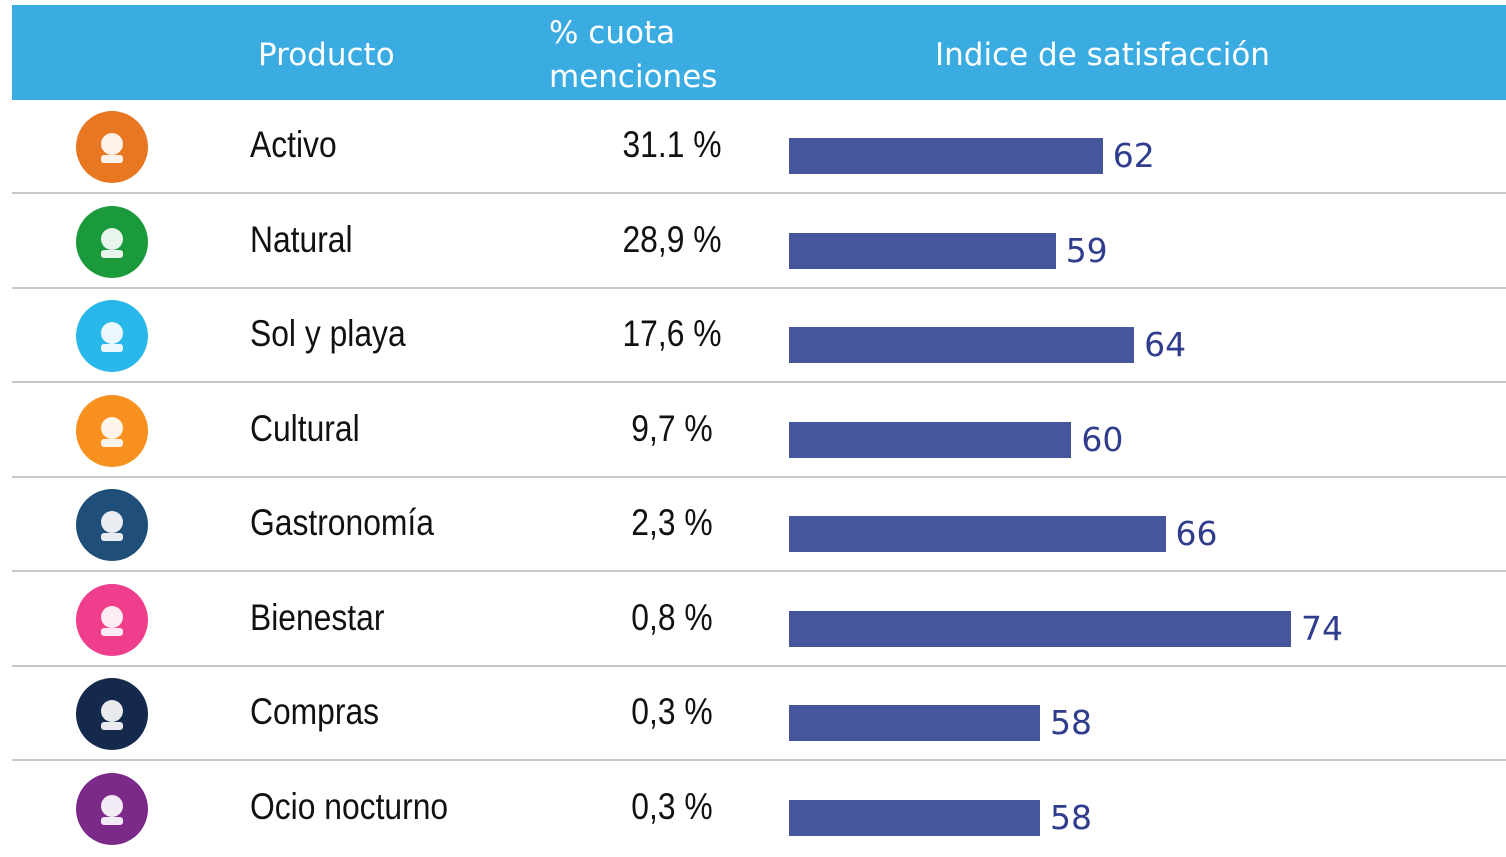 This screenshot has width=1506, height=857. What do you see at coordinates (301, 239) in the screenshot?
I see `product-name: Natural` at bounding box center [301, 239].